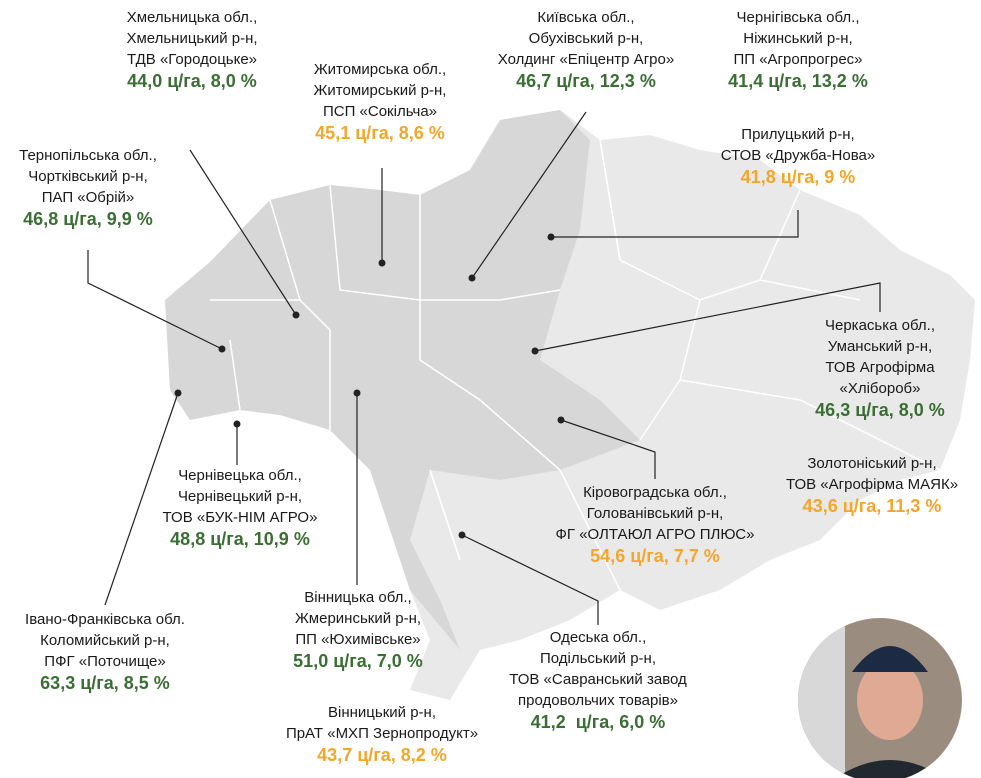 This screenshot has width=981, height=778. Describe the element at coordinates (585, 17) in the screenshot. I see `callout-line: Київська обл.,` at that location.